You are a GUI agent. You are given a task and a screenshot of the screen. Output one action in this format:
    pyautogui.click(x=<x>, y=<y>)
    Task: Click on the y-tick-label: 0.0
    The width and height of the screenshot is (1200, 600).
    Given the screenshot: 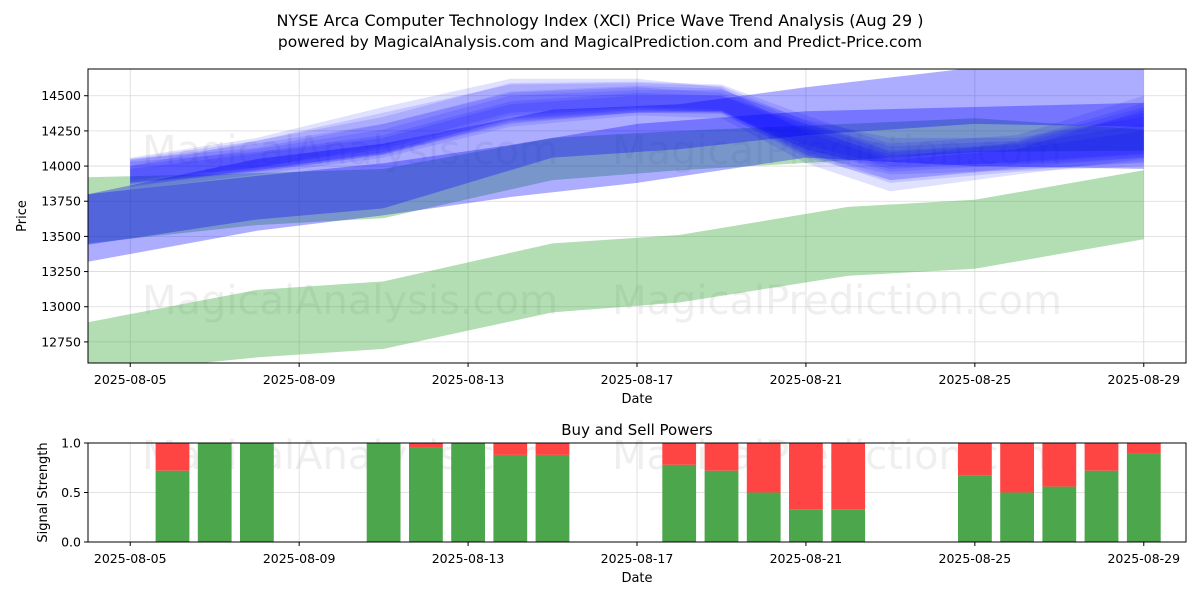 What is the action you would take?
    pyautogui.click(x=71, y=542)
    